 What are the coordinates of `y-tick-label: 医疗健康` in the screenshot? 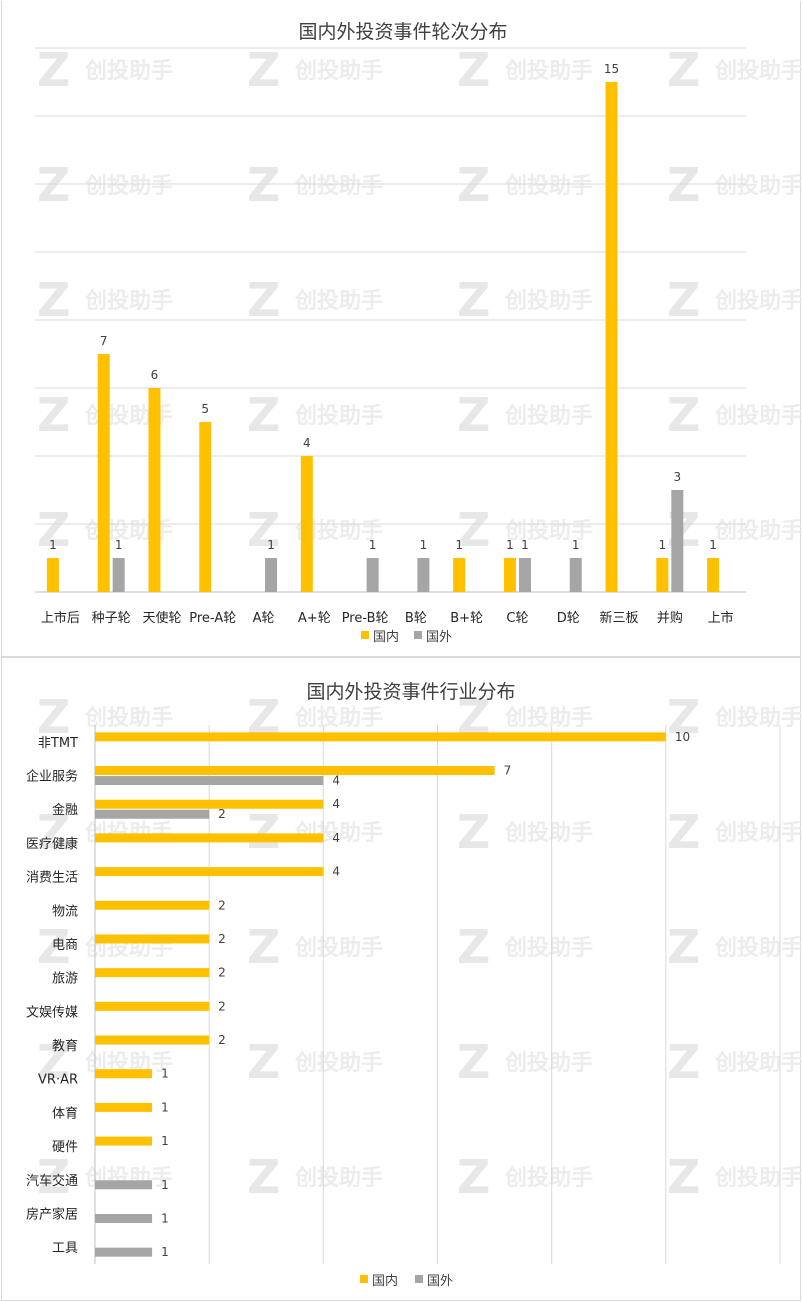 It's located at (52, 844).